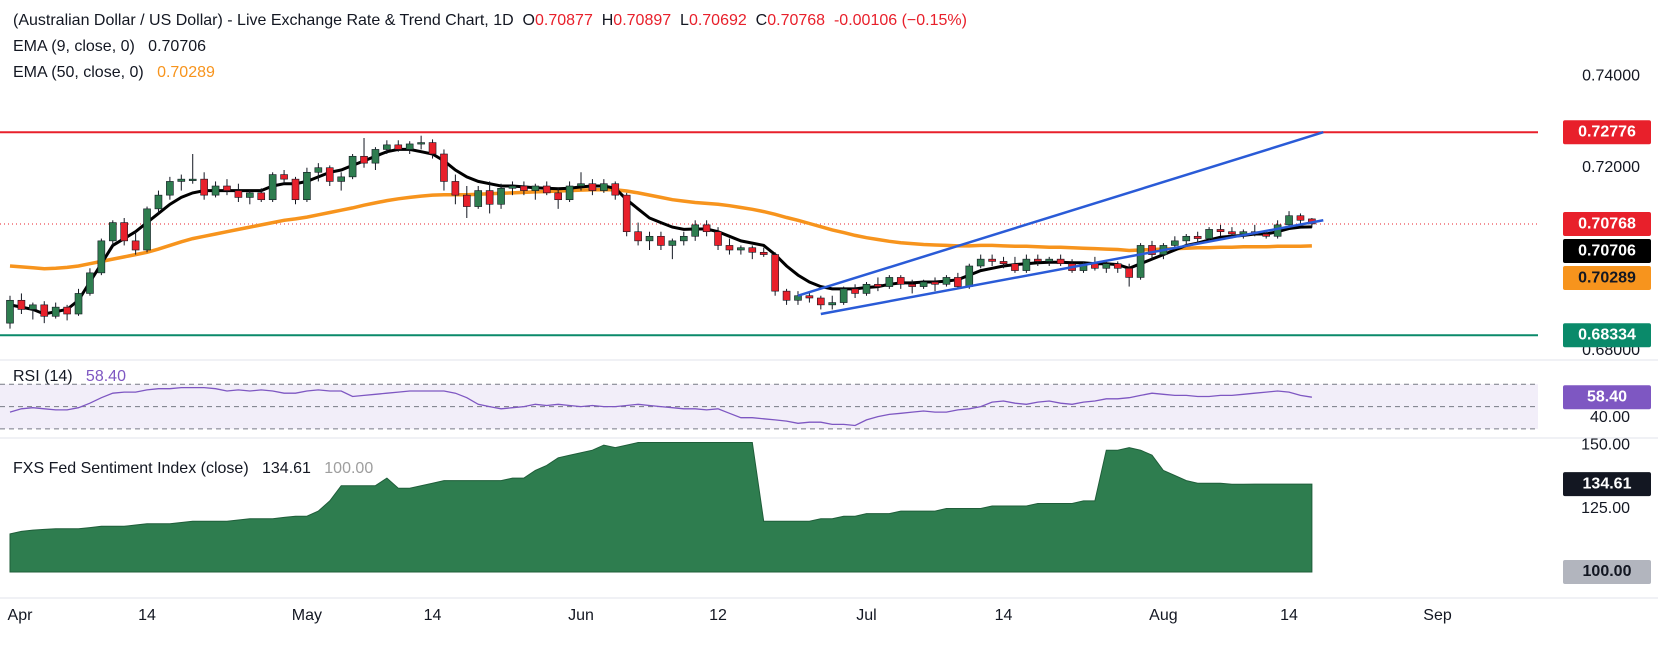 The width and height of the screenshot is (1658, 652). I want to click on resistance-badge-bg, so click(1607, 132).